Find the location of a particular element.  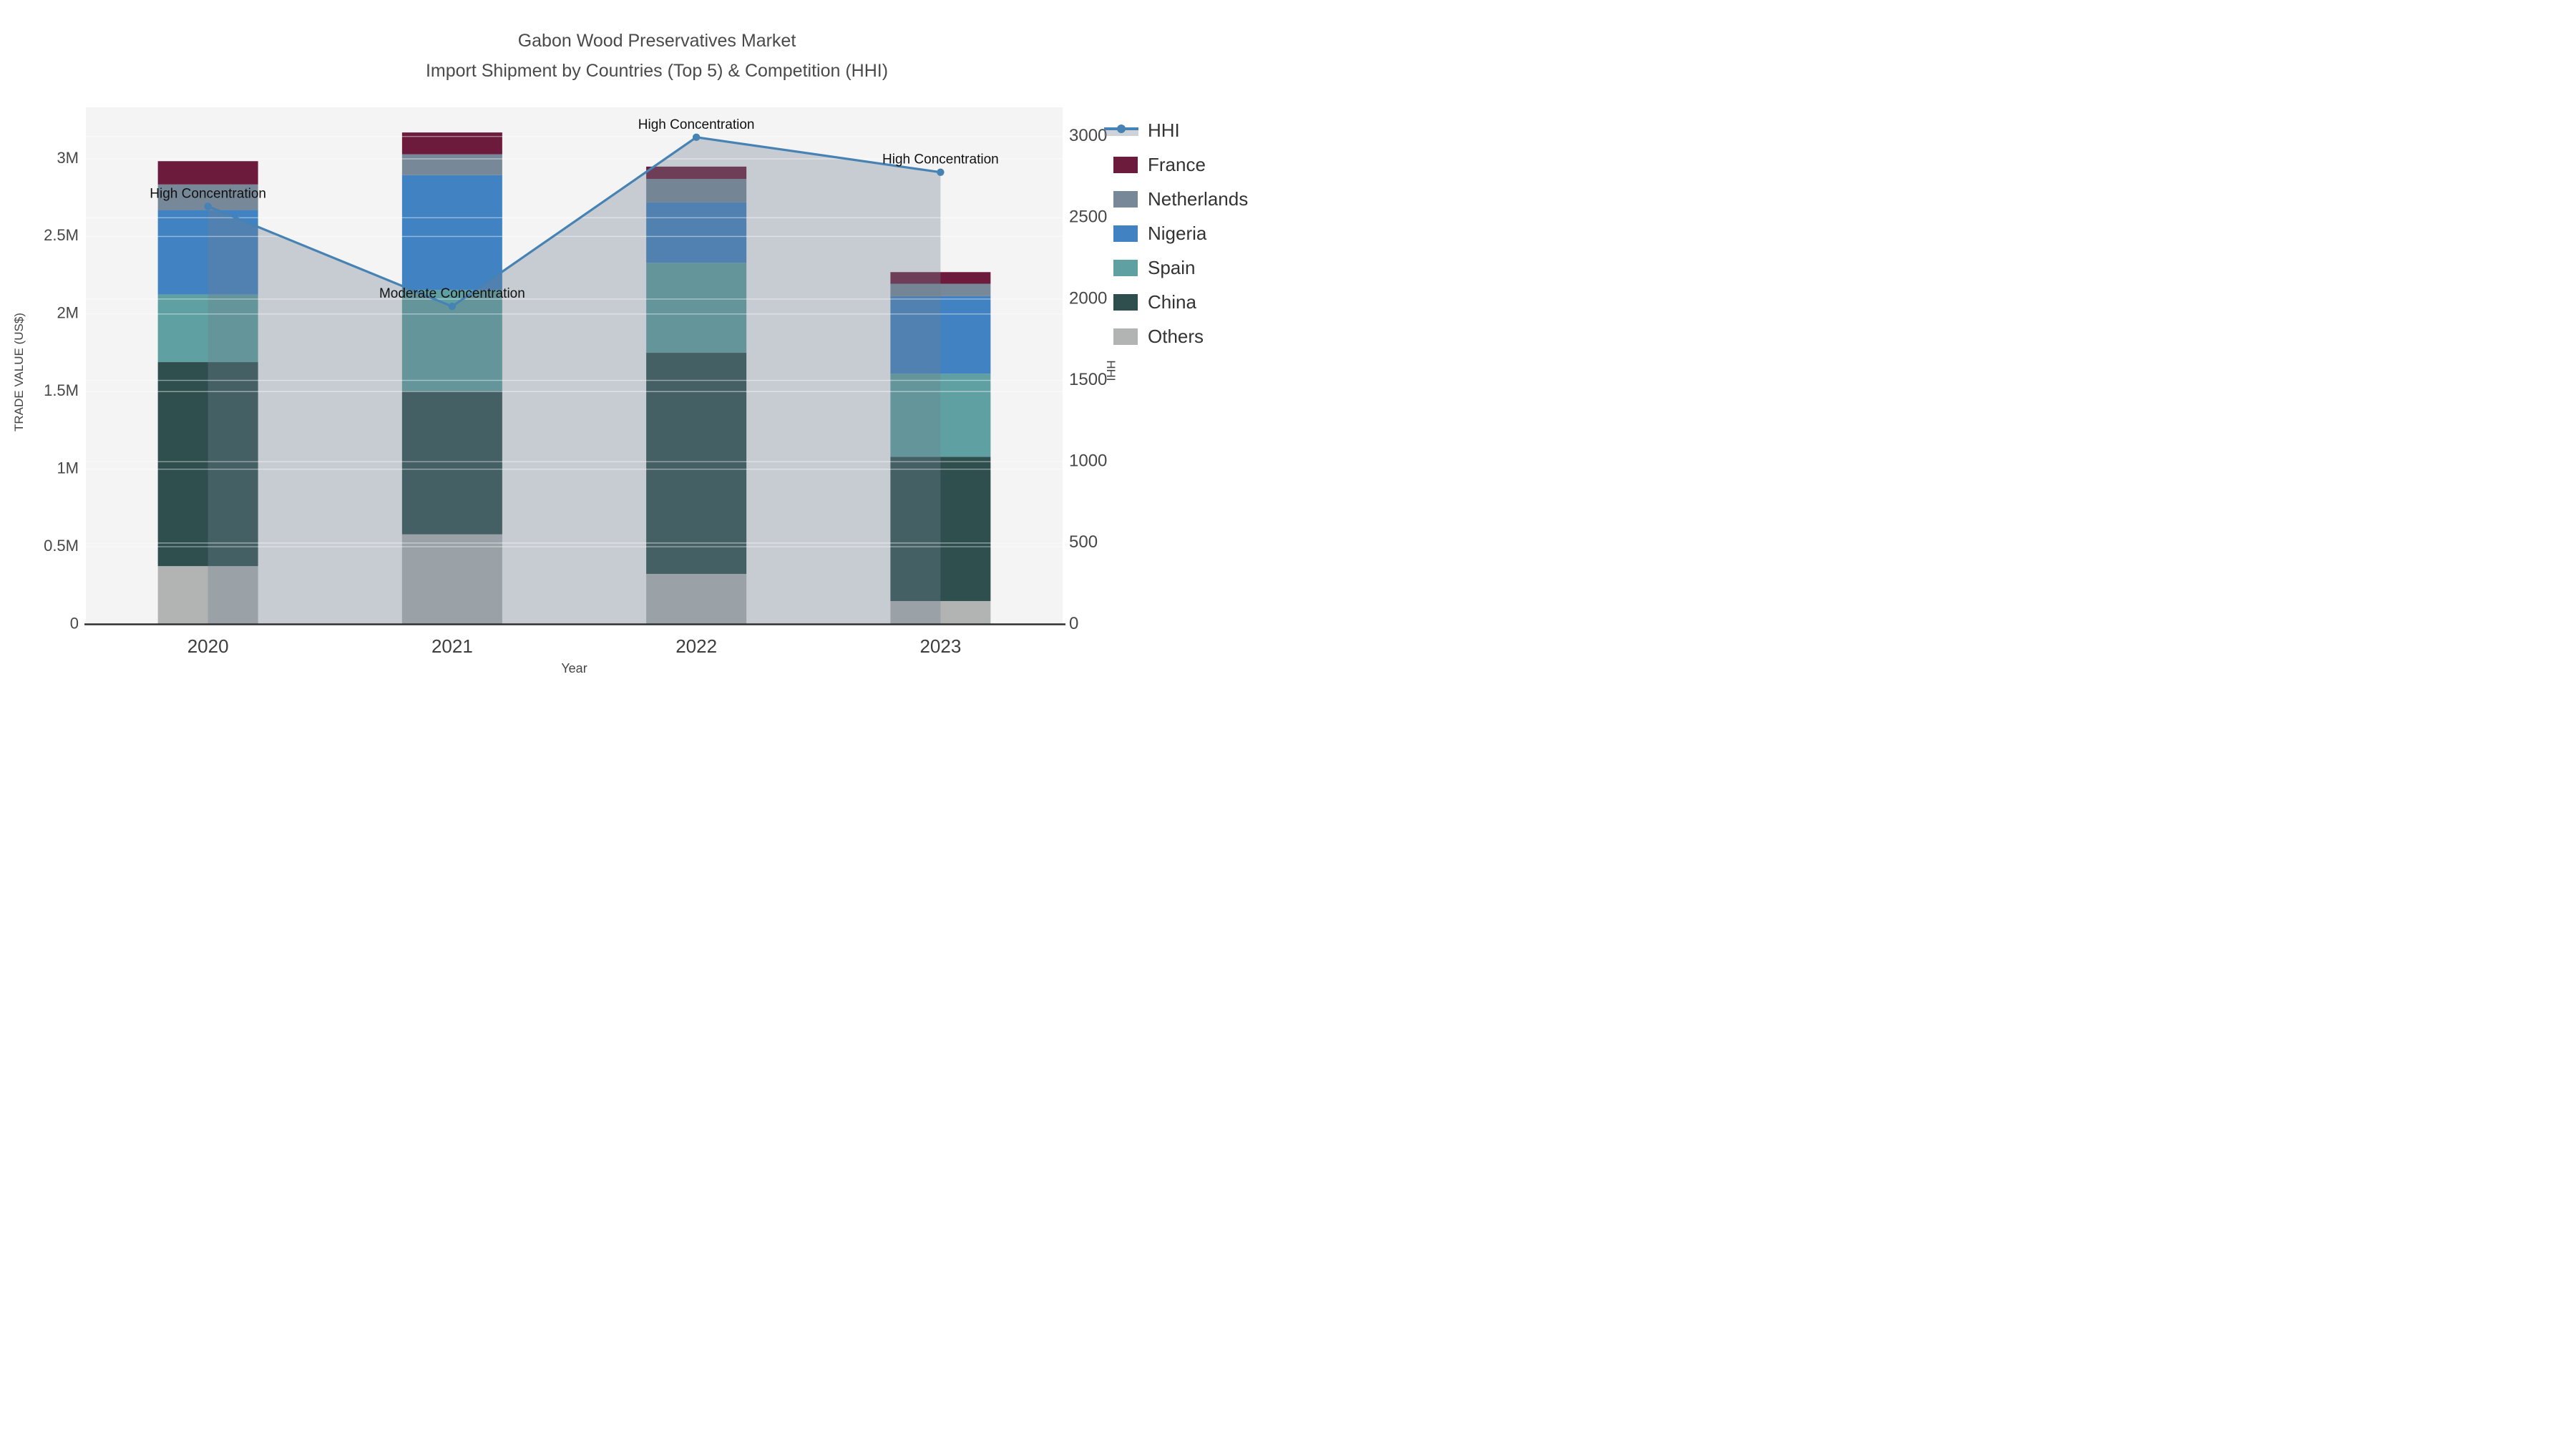

bar-segment-france-2022 is located at coordinates (696, 173).